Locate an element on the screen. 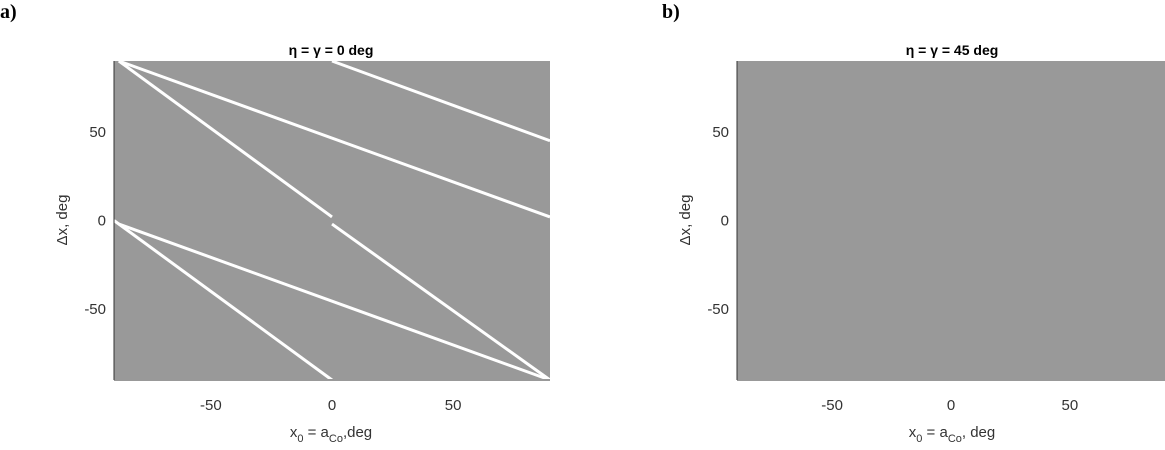 This screenshot has height=450, width=1165. panel-b-y-tick-label: -50 is located at coordinates (718, 309).